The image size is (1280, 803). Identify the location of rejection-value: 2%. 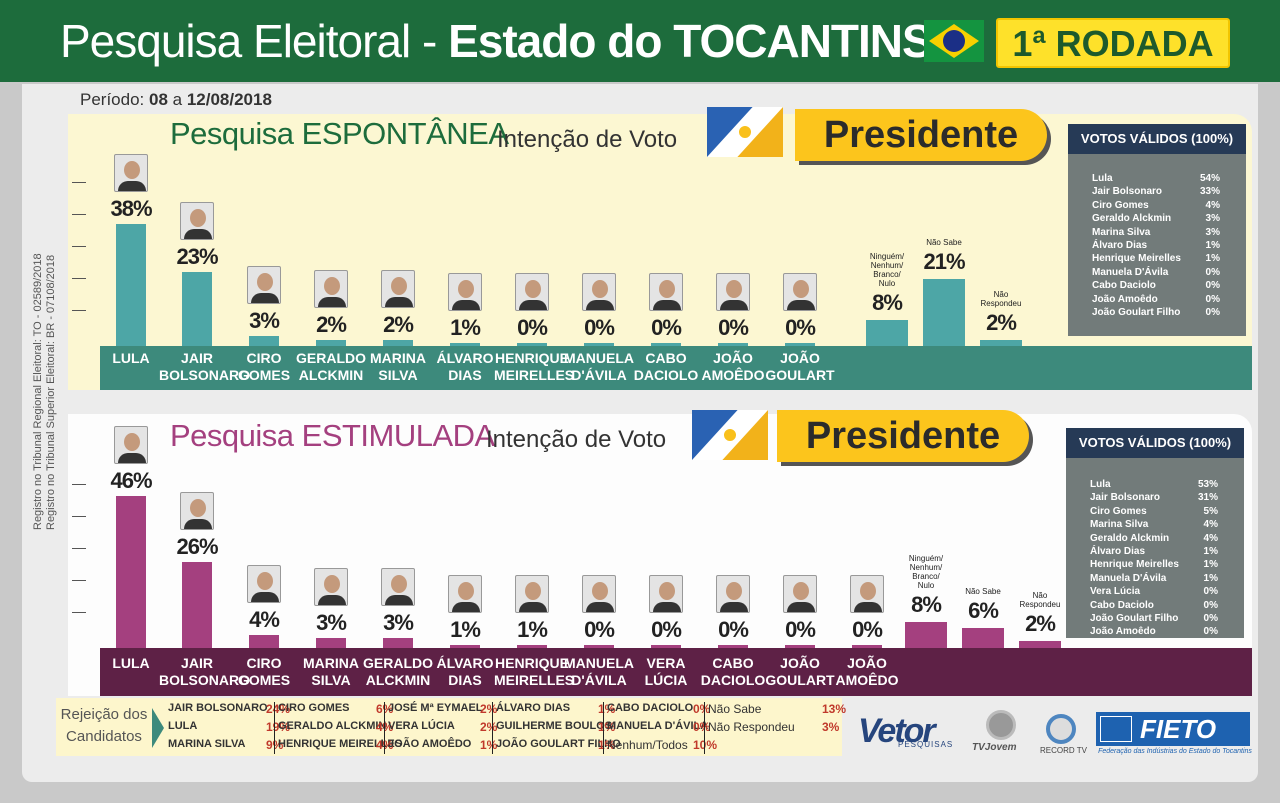
(489, 727).